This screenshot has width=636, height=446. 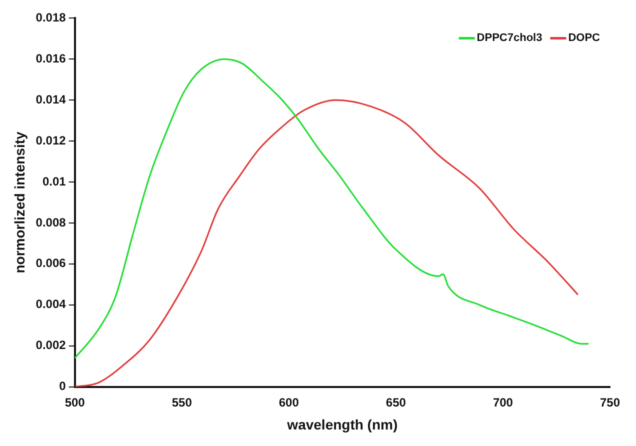 I want to click on x-tick-label: 650, so click(x=396, y=402).